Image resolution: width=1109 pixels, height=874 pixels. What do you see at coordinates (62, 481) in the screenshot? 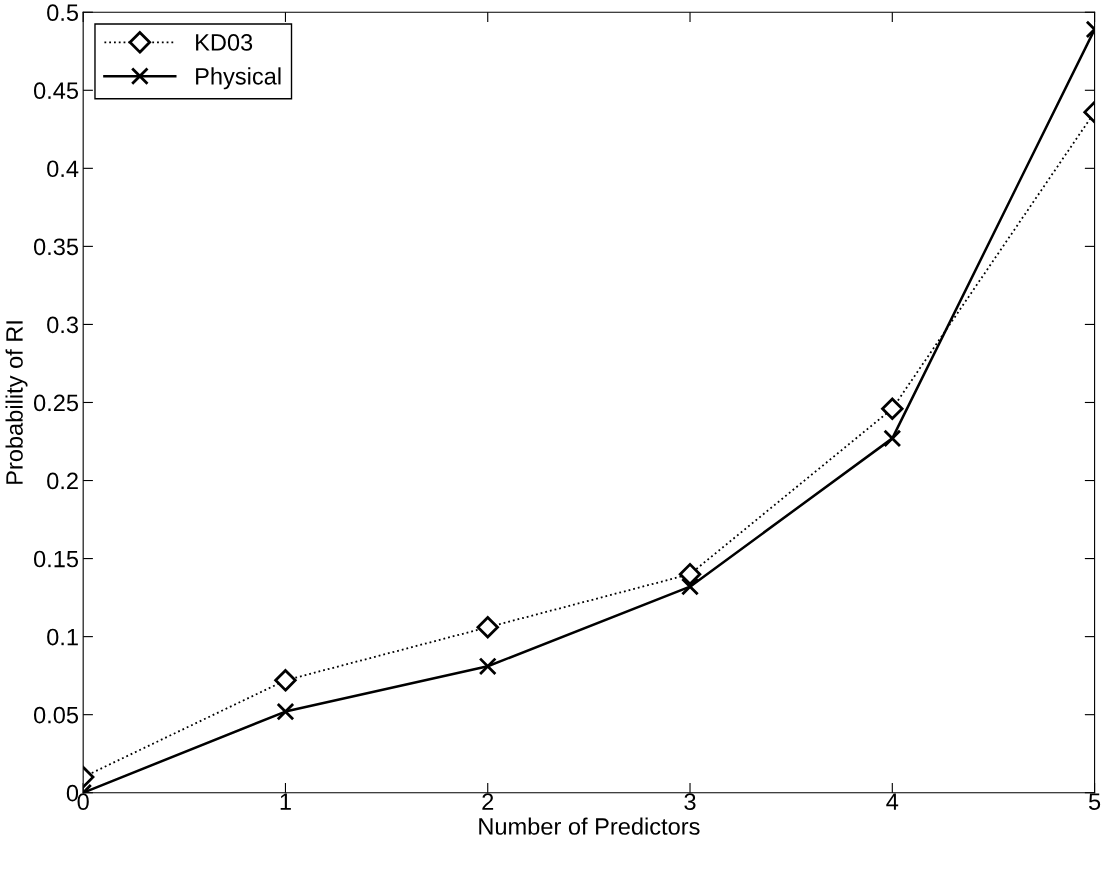
I see `y-tick-label: 0.2` at bounding box center [62, 481].